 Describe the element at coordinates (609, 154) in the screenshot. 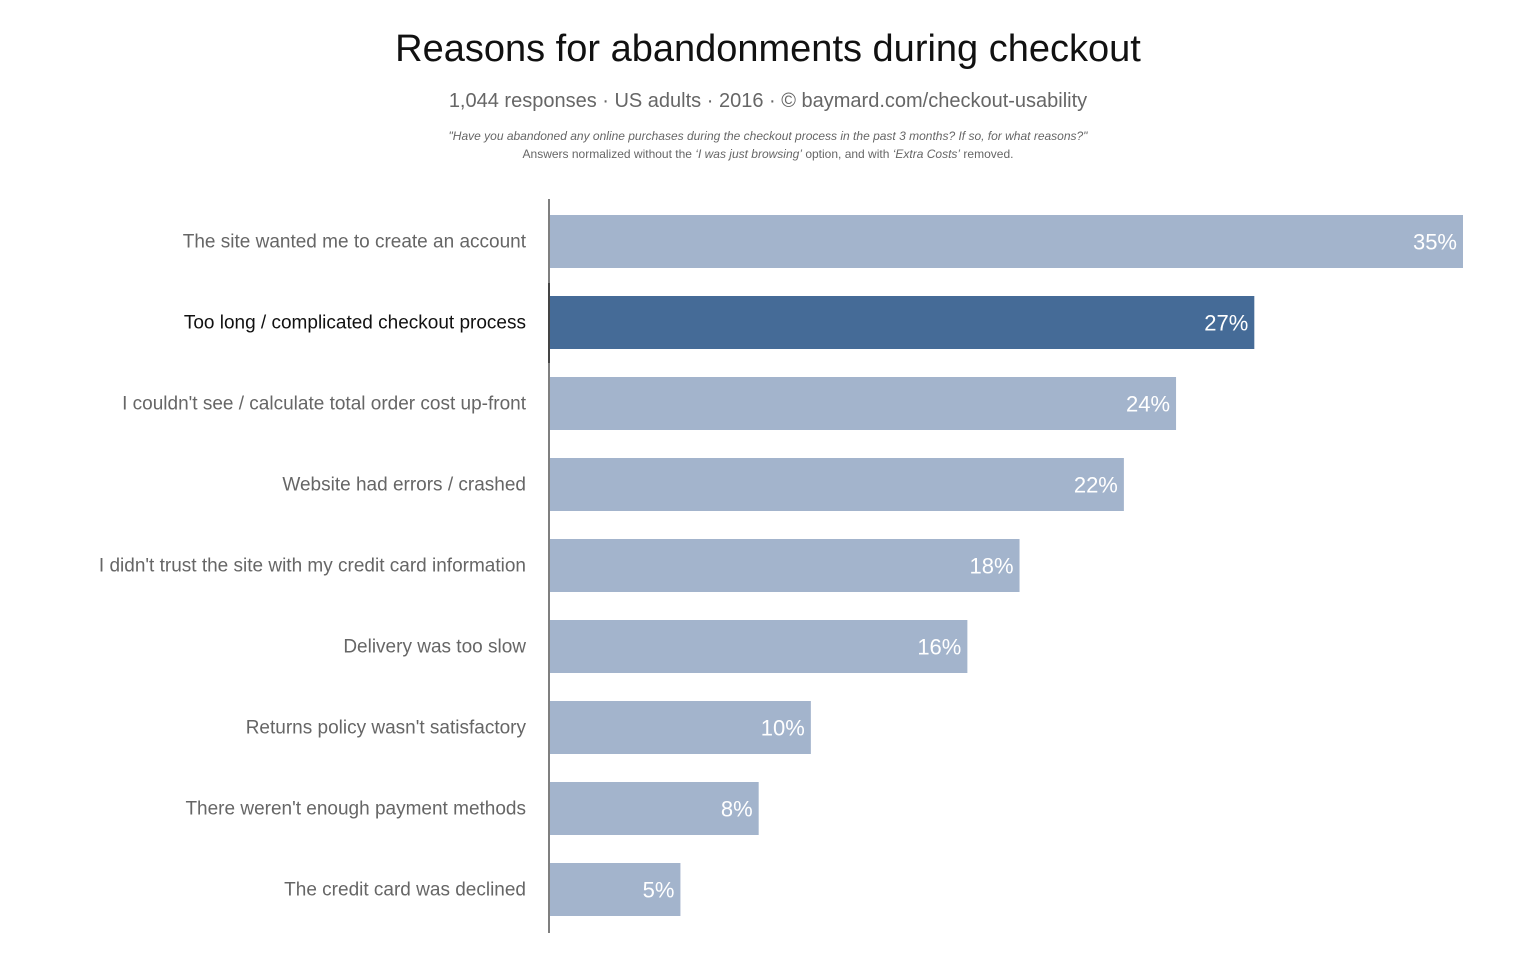

I see `note-prefix: Answers normalized without the` at that location.